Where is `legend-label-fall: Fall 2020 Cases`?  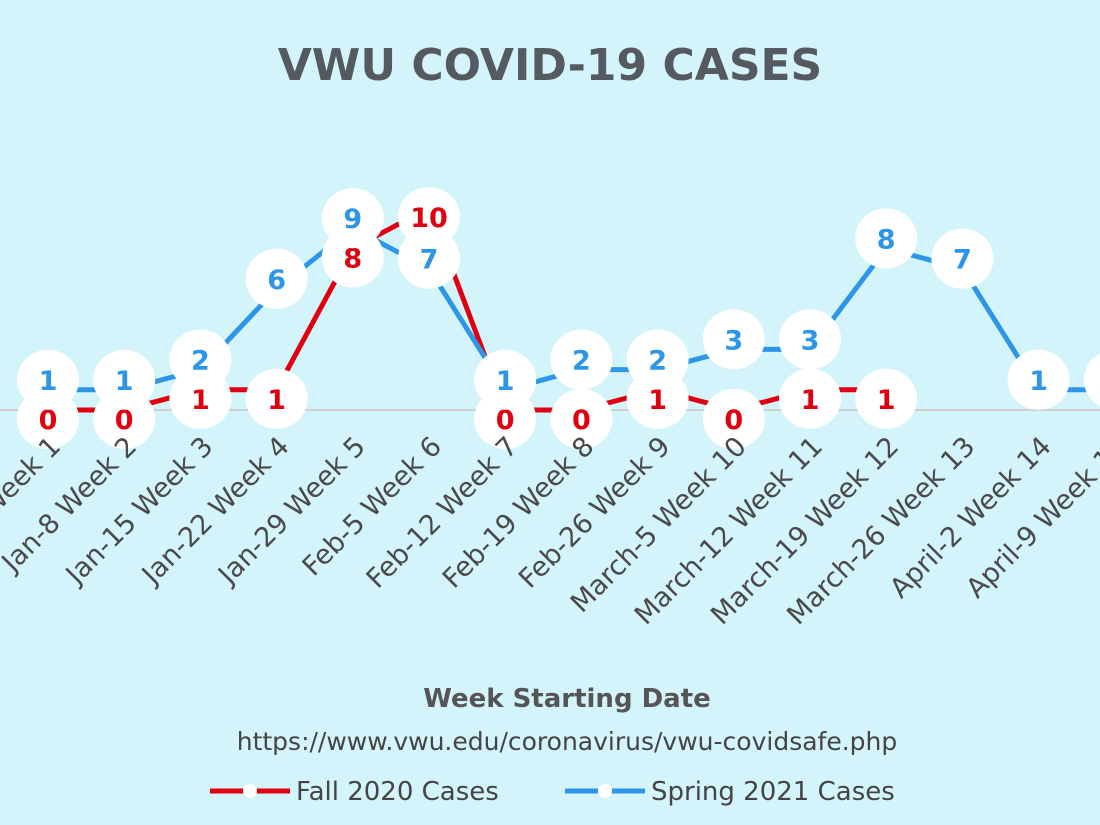 legend-label-fall: Fall 2020 Cases is located at coordinates (397, 792).